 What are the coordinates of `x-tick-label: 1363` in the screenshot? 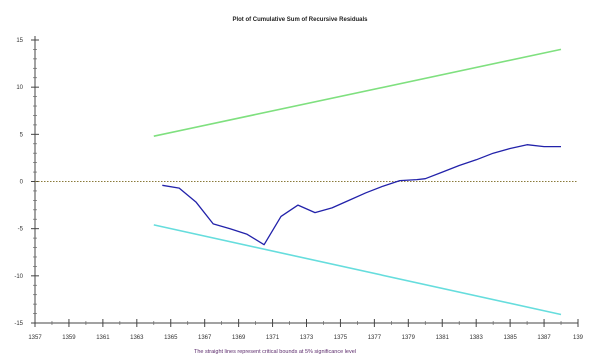 It's located at (137, 338).